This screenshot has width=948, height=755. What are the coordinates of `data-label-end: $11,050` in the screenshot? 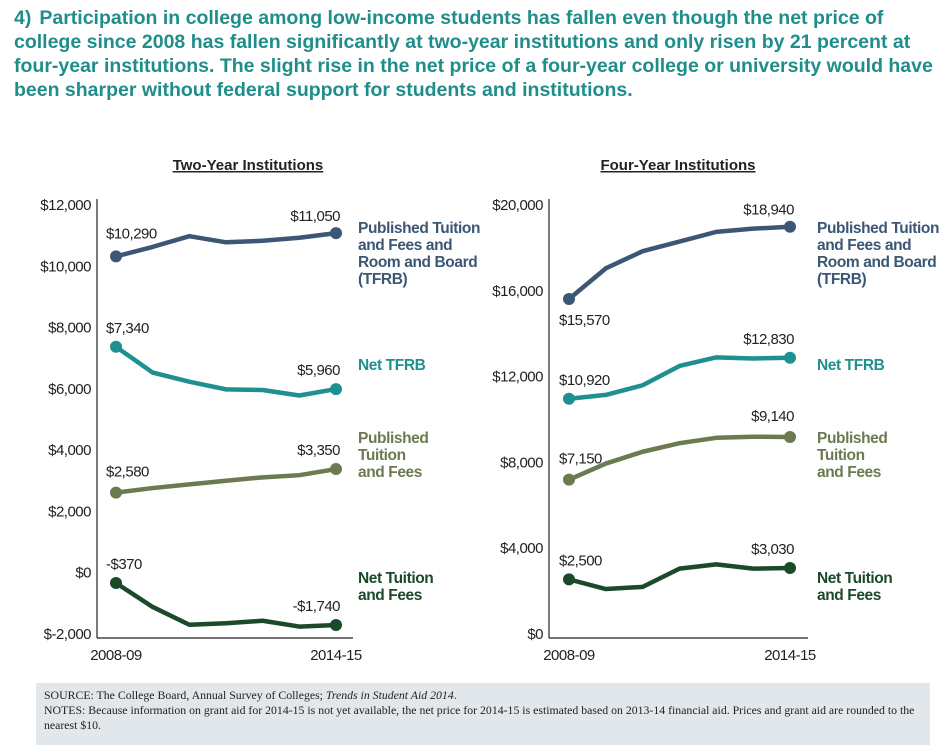 It's located at (315, 216).